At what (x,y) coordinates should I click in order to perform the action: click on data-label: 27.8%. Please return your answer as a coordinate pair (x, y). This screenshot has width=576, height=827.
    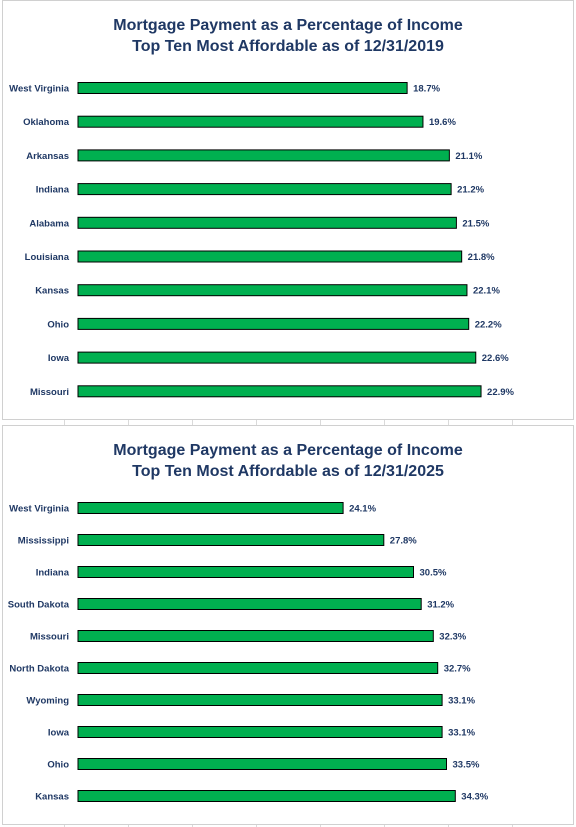
    Looking at the image, I should click on (403, 541).